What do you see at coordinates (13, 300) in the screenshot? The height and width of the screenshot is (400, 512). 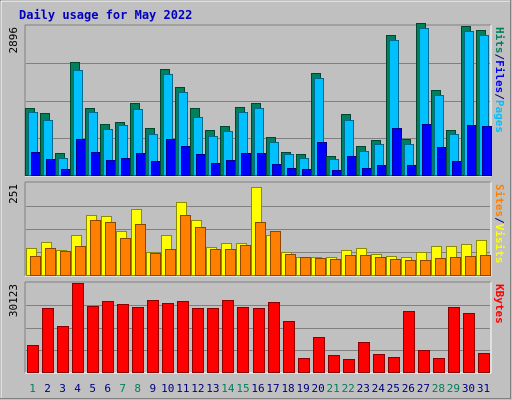 I see `y-axis-max-label: 30123` at bounding box center [13, 300].